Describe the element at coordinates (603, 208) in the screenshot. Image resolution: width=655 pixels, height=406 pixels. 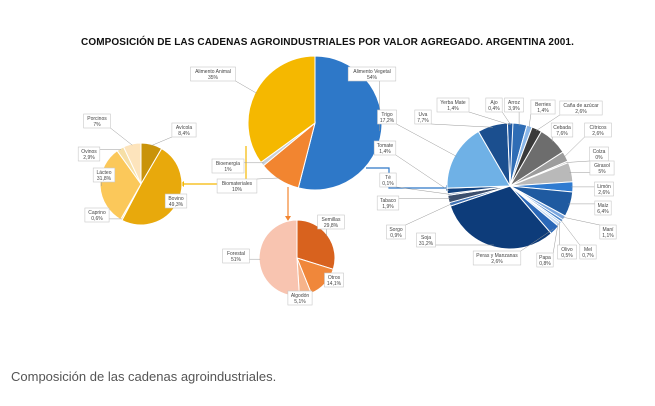
I see `label-box-alimento-vegetal-maiz` at that location.